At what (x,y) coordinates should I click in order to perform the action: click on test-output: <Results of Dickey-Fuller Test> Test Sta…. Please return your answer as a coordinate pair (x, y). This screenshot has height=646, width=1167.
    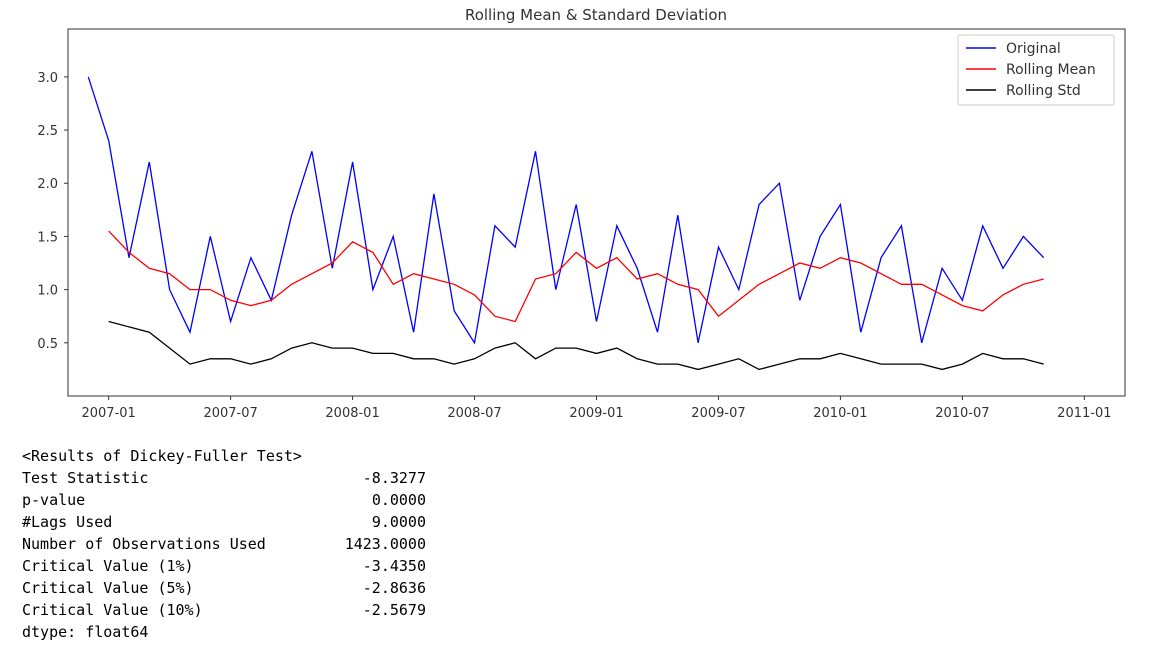
    Looking at the image, I should click on (224, 544).